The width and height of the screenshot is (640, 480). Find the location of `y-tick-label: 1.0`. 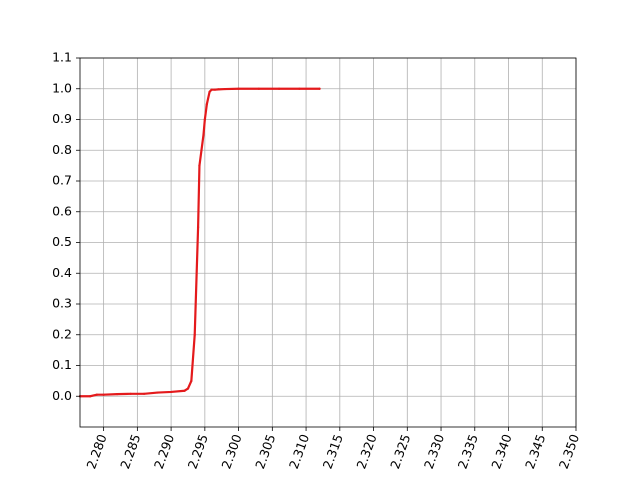

y-tick-label: 1.0 is located at coordinates (62, 87).